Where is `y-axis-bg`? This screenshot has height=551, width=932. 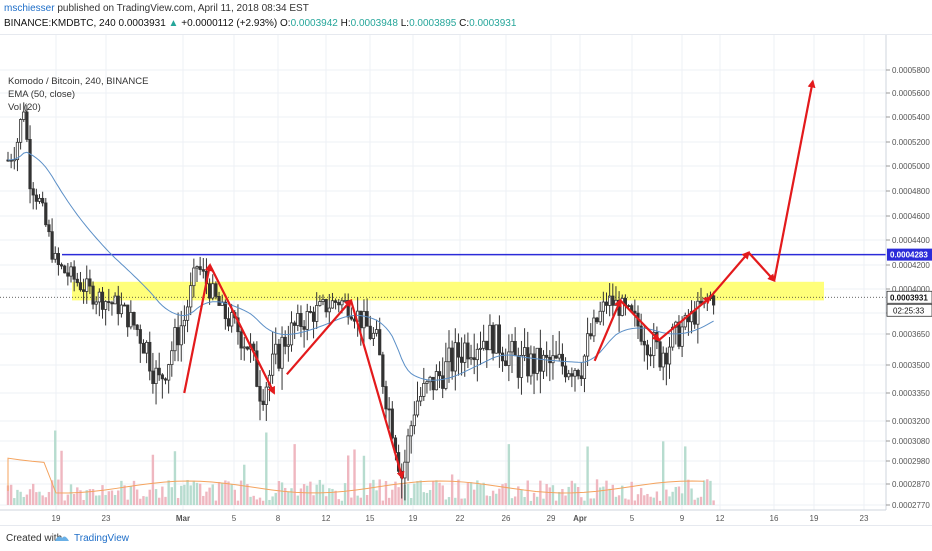
y-axis-bg is located at coordinates (909, 272).